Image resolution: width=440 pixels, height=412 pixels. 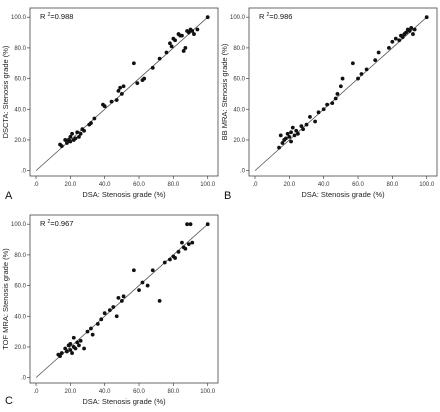 What do you see at coordinates (238, 18) in the screenshot?
I see `y-tick-label: 100.0` at bounding box center [238, 18].